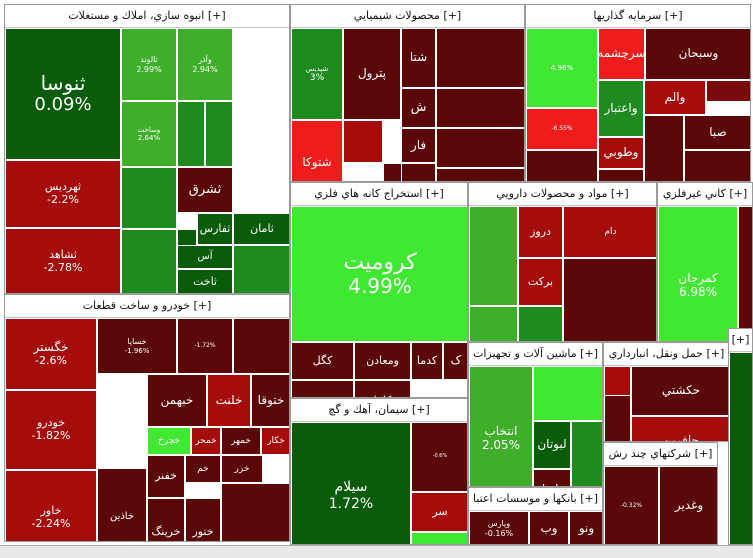 This screenshot has width=753, height=558. What do you see at coordinates (562, 68) in the screenshot?
I see `stock-tile: 4.96%` at bounding box center [562, 68].